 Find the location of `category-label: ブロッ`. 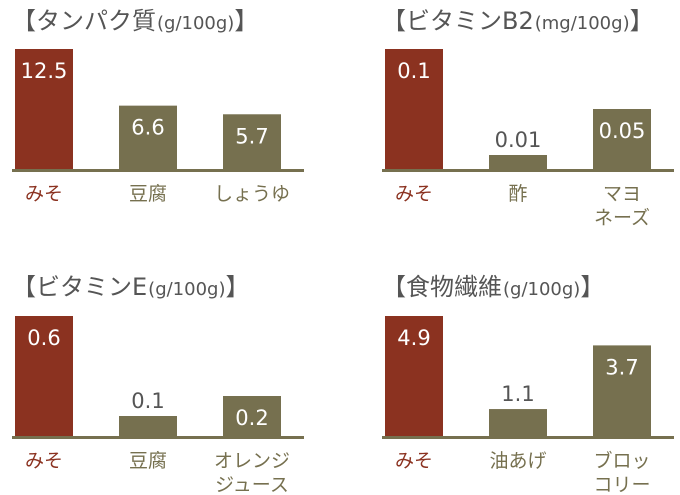

category-label: ブロッ is located at coordinates (621, 460).